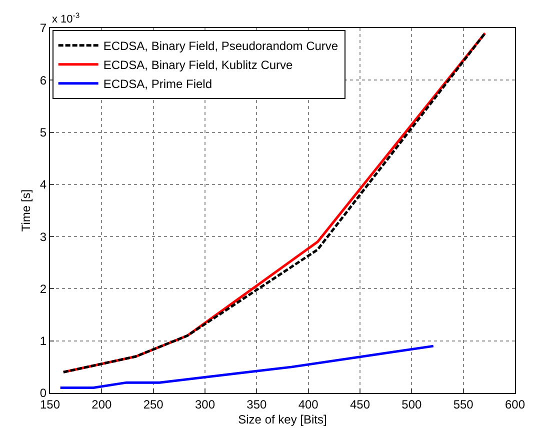  What do you see at coordinates (205, 404) in the screenshot?
I see `x-tick-label: 300` at bounding box center [205, 404].